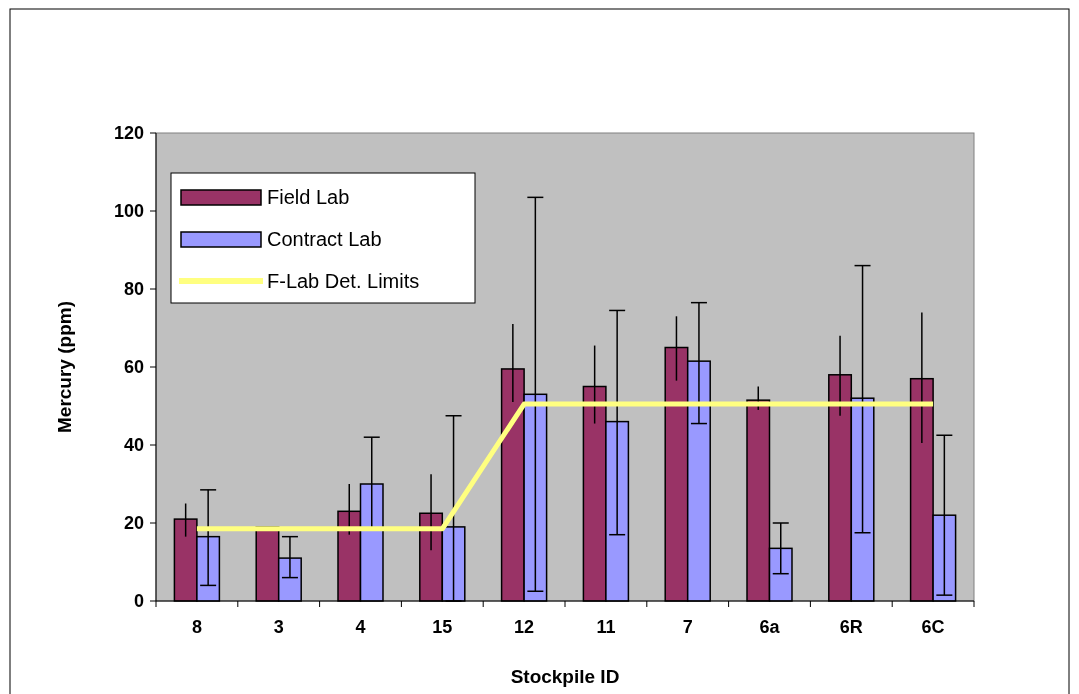 The height and width of the screenshot is (694, 1079). Describe the element at coordinates (687, 627) in the screenshot. I see `x-tick-label: 7` at that location.